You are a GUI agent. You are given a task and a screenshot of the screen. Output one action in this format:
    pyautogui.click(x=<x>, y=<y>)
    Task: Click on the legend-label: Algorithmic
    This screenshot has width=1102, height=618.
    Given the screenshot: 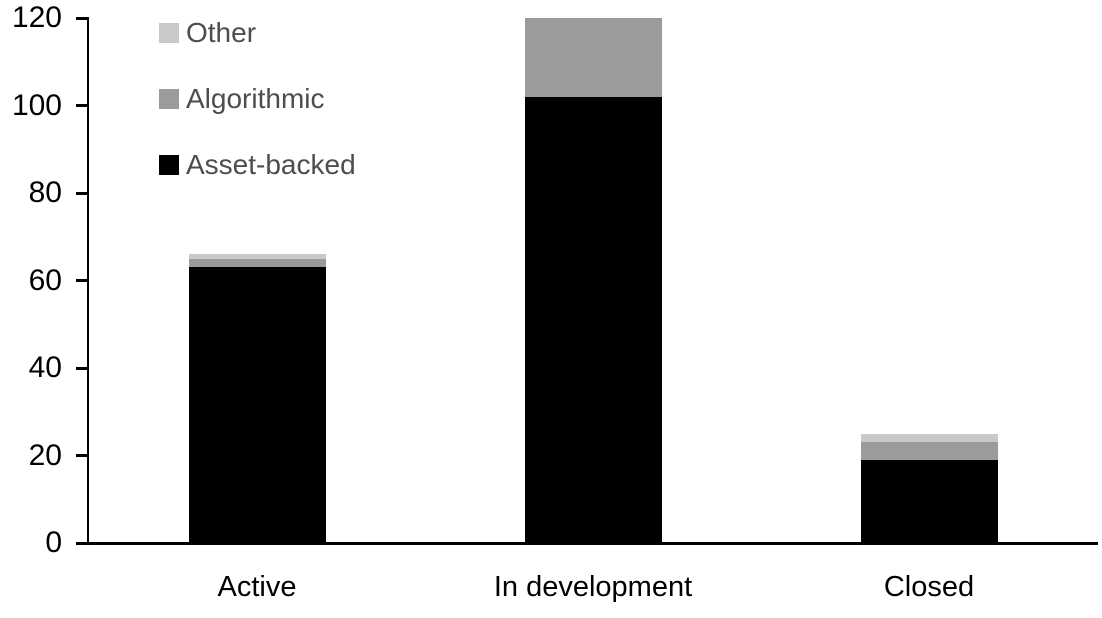 What is the action you would take?
    pyautogui.click(x=255, y=98)
    